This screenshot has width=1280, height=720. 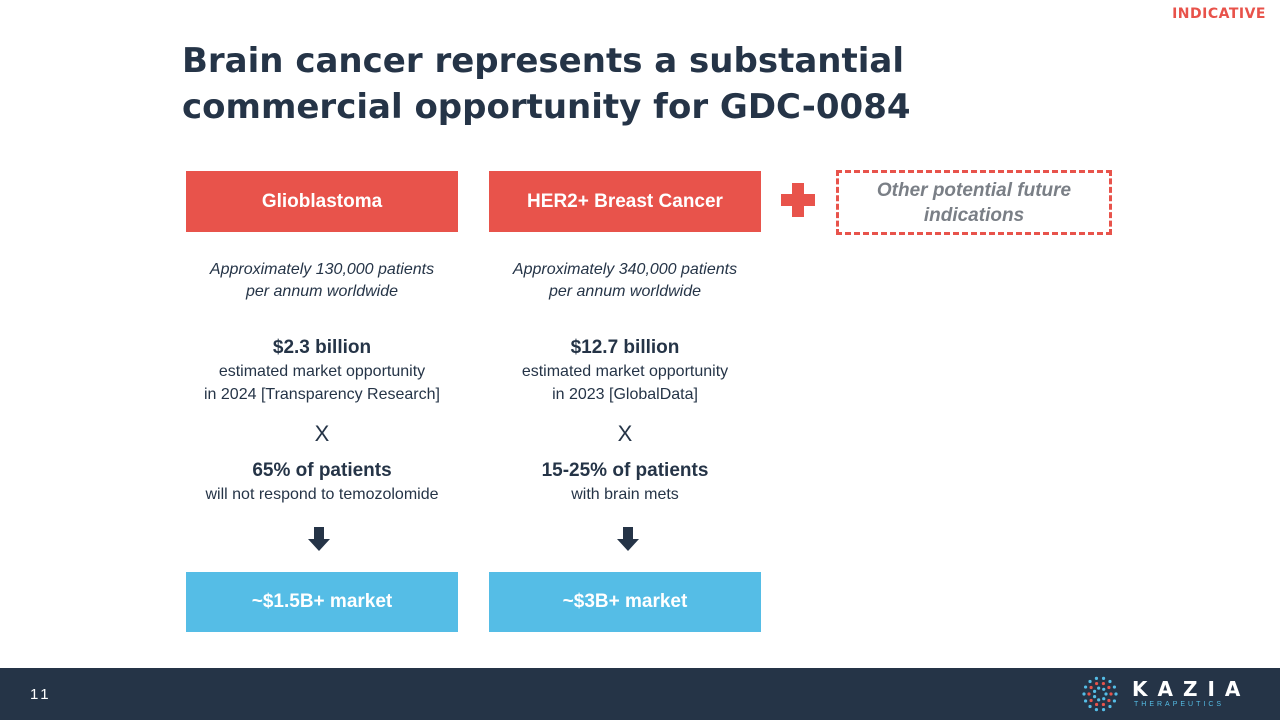 I want to click on market-source: in 2023 [GlobalData], so click(x=625, y=394).